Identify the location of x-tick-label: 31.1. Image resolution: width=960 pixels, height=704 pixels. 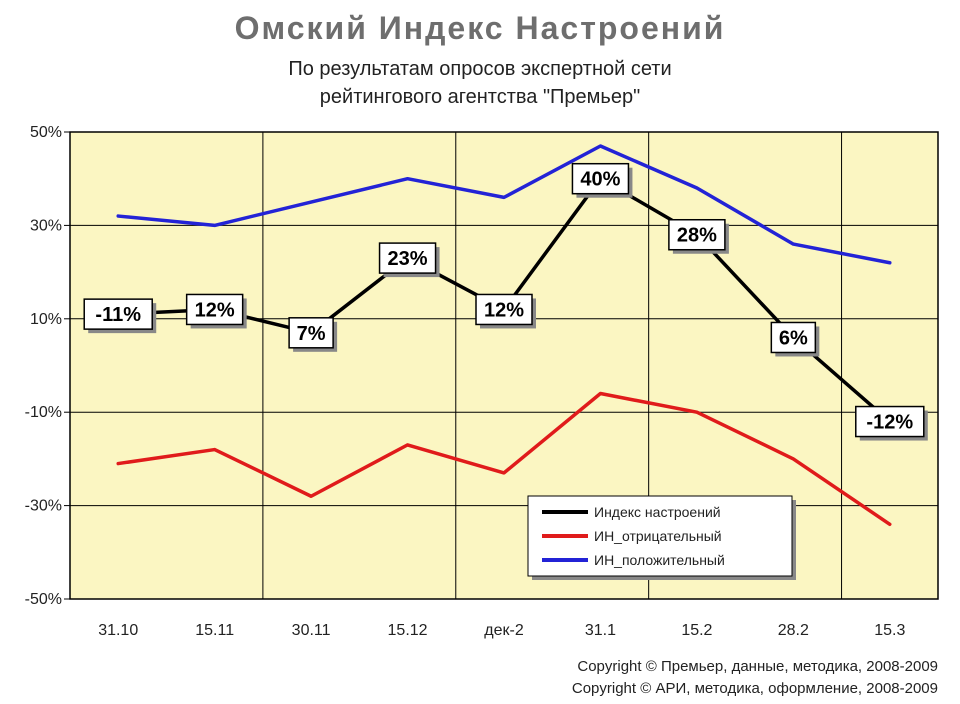
(600, 630).